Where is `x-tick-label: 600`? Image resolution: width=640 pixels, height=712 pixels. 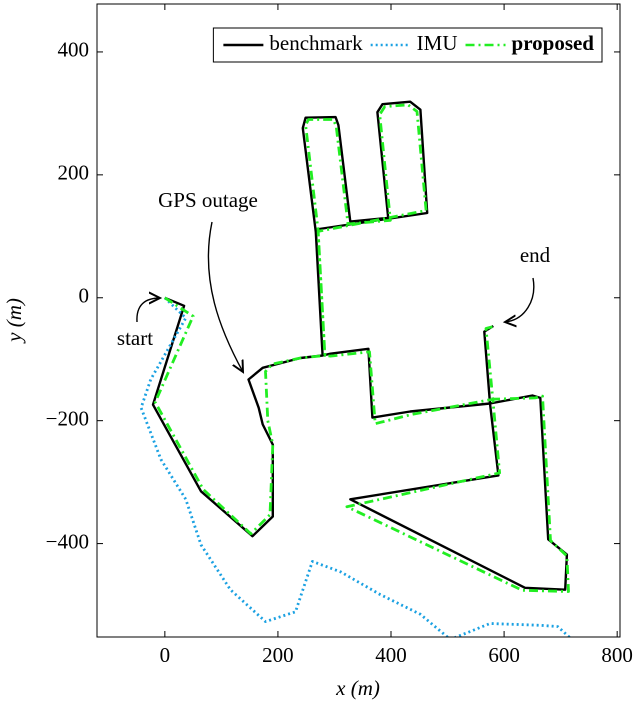
x-tick-label: 600 is located at coordinates (504, 655).